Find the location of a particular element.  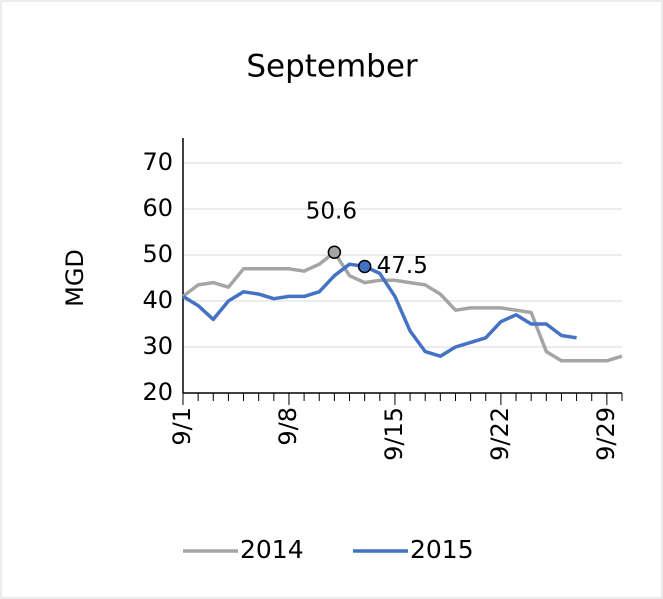

x-tick-label: 9/8 is located at coordinates (288, 426).